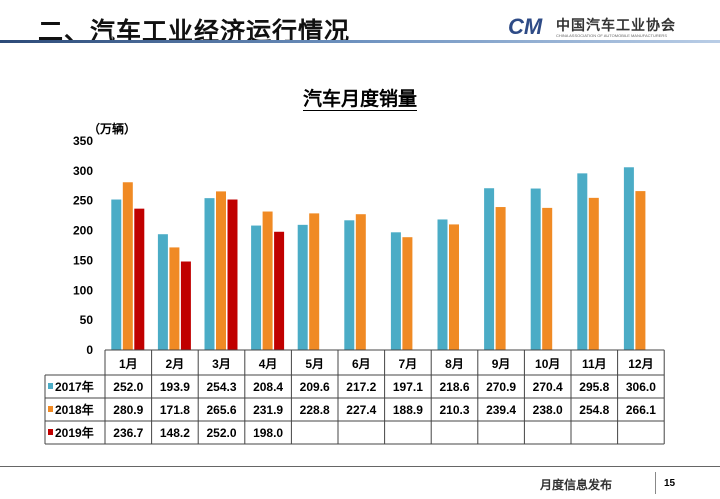 Image resolution: width=720 pixels, height=499 pixels. What do you see at coordinates (174, 298) in the screenshot?
I see `bar-2018年-2月` at bounding box center [174, 298].